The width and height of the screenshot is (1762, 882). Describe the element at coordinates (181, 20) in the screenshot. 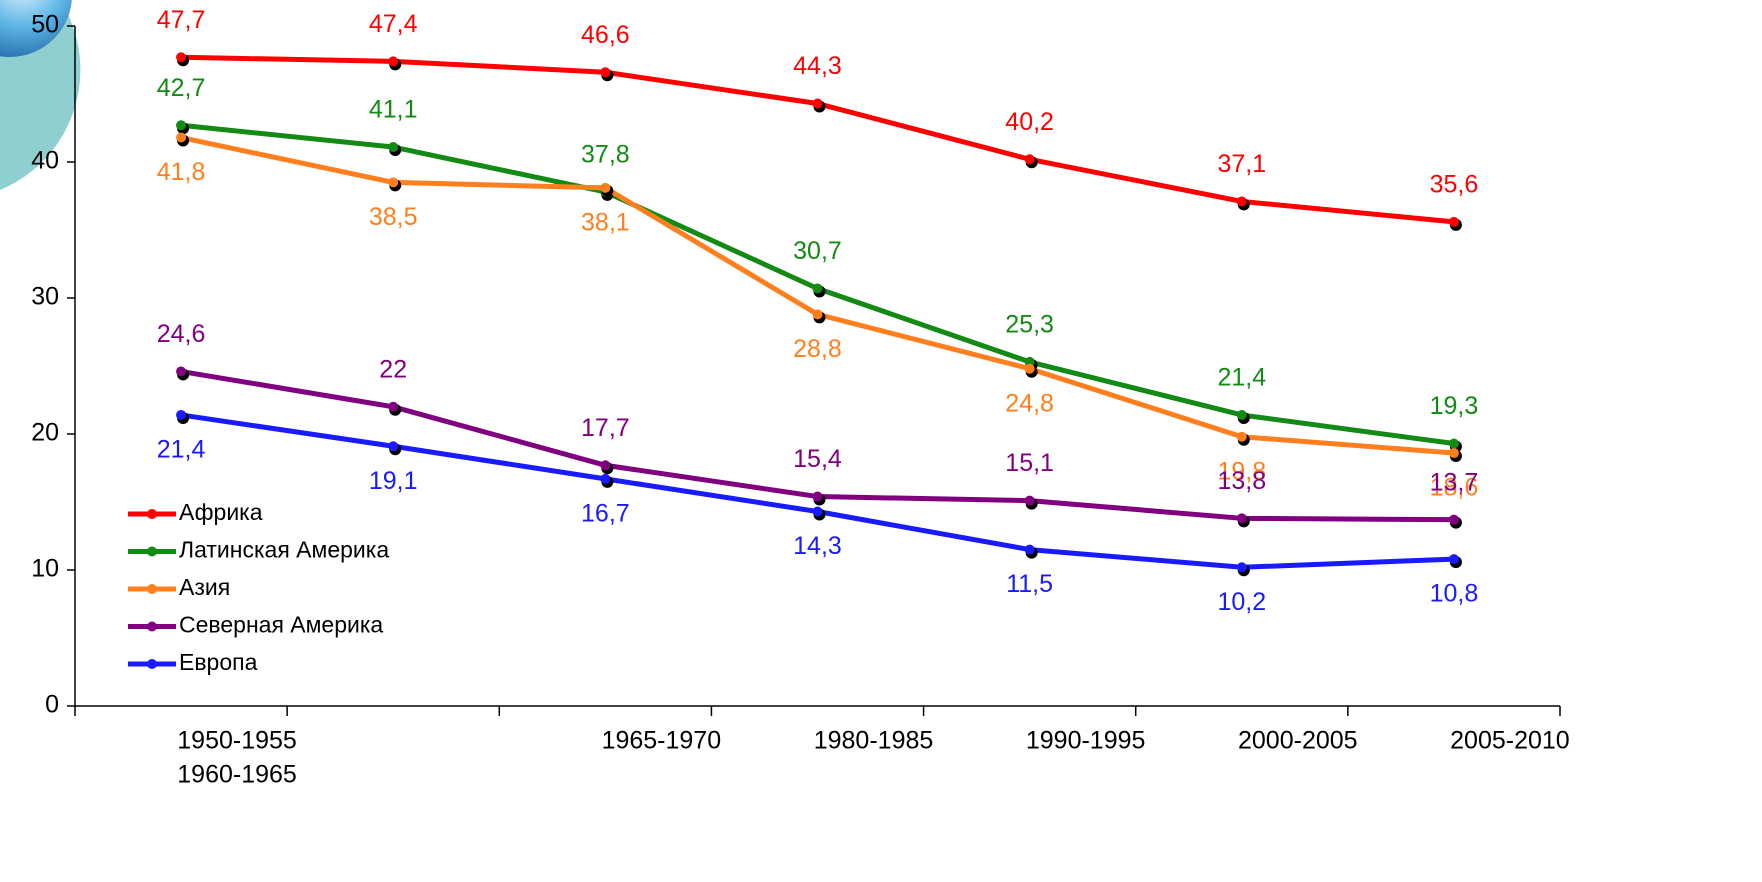

I see `data-label: 47,7` at that location.